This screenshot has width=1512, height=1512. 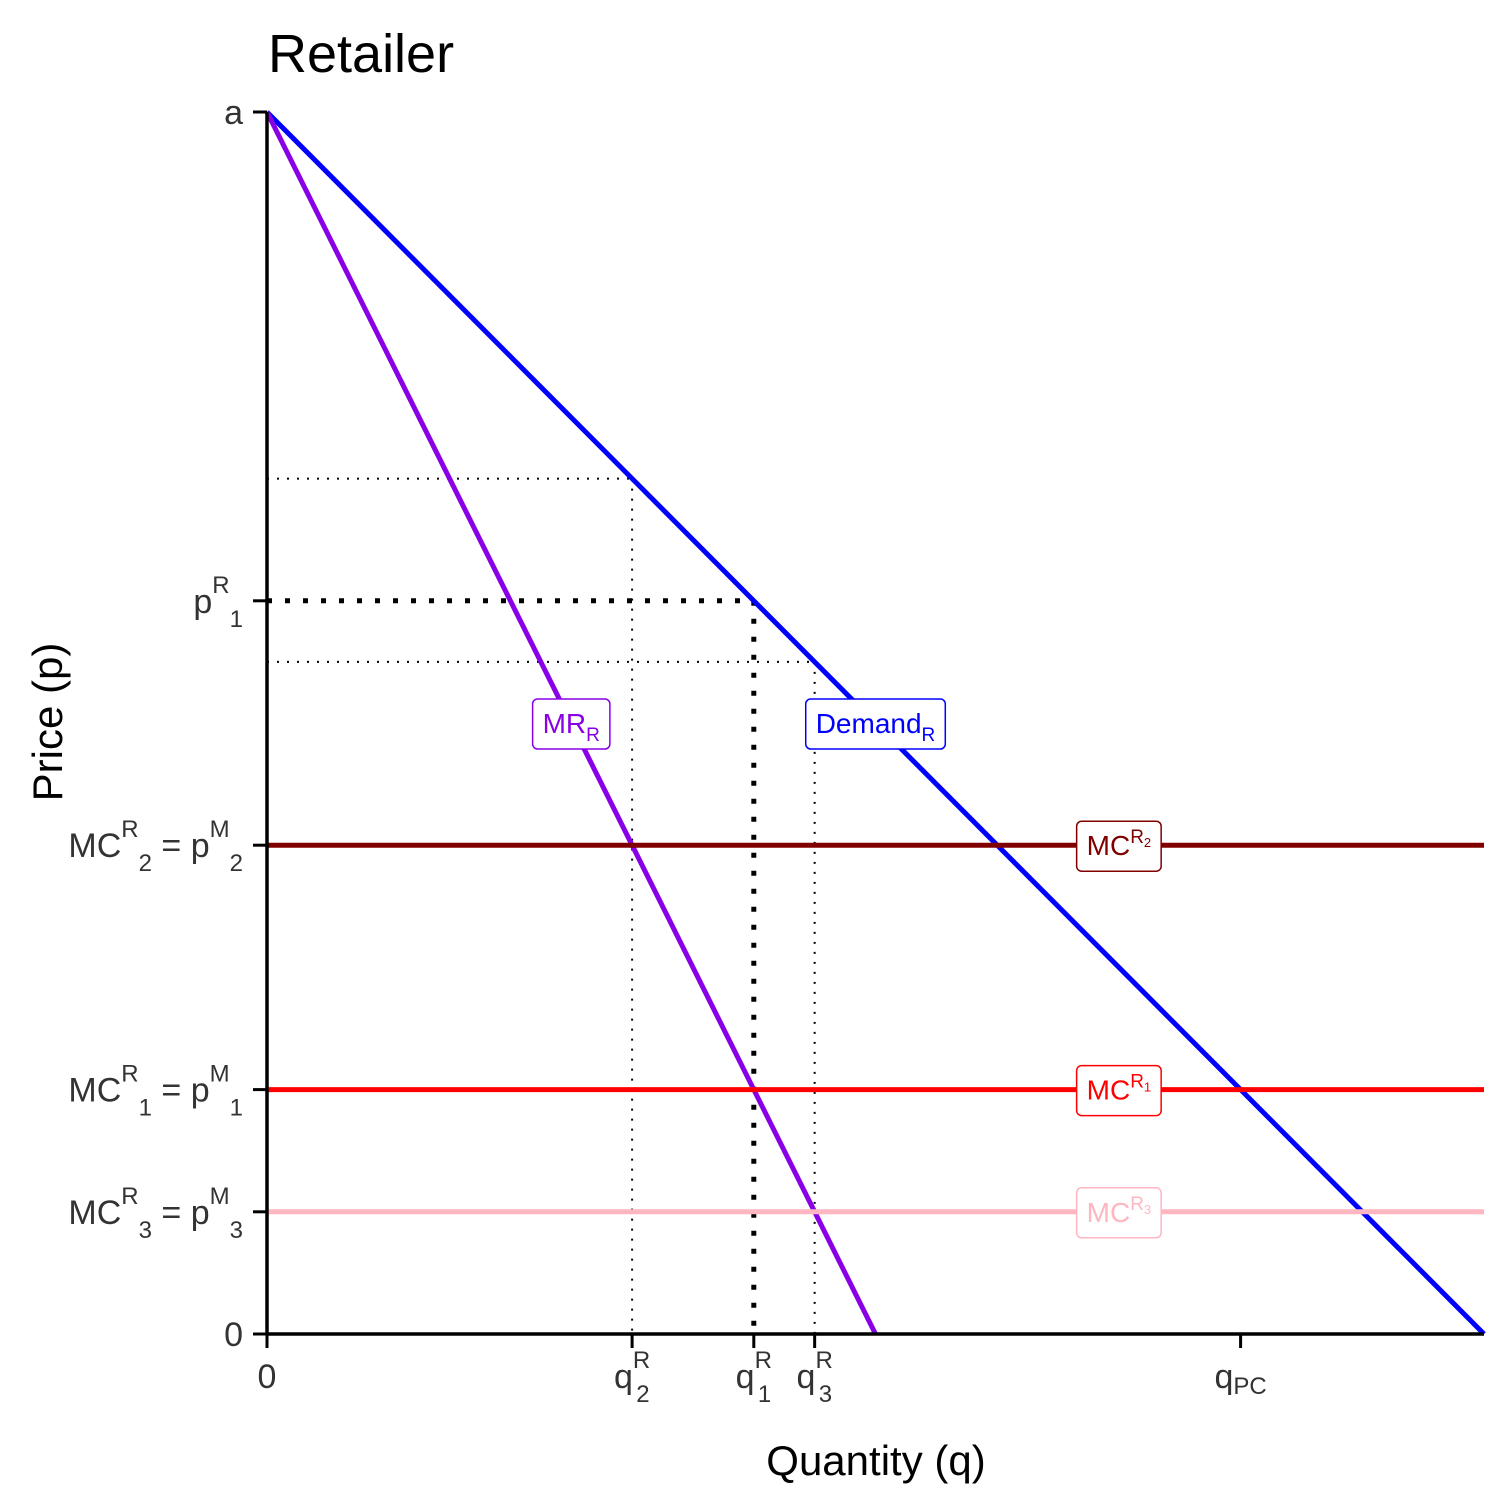 I want to click on y-tick-sub2: 2, so click(x=236, y=863).